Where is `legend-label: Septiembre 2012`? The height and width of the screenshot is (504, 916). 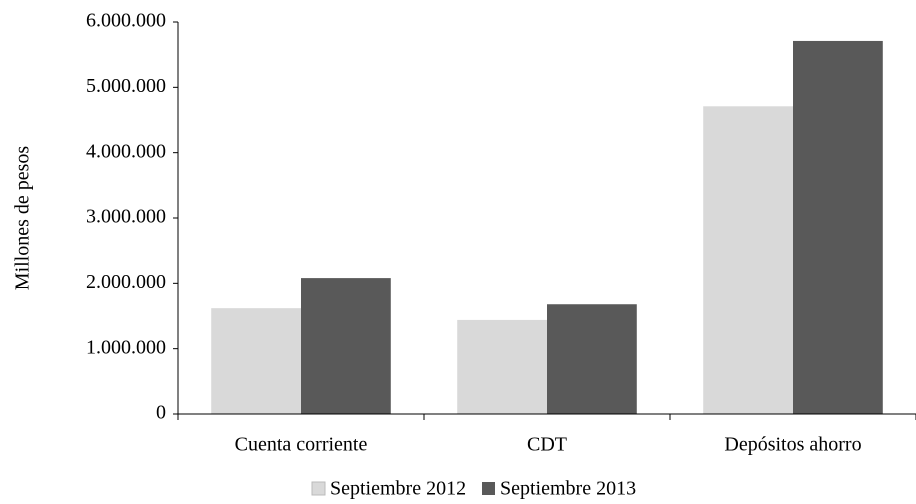 legend-label: Septiembre 2012 is located at coordinates (398, 489).